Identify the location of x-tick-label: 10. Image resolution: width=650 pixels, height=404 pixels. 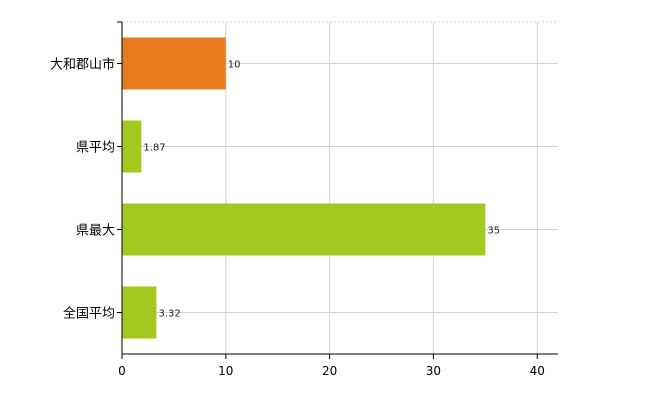
(225, 371).